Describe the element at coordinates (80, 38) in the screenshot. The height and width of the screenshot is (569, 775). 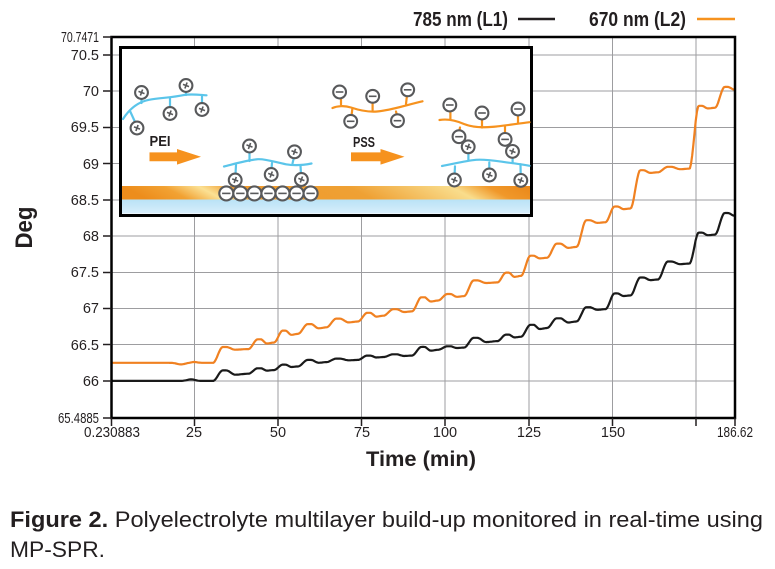
I see `svg-text: 70.7471` at that location.